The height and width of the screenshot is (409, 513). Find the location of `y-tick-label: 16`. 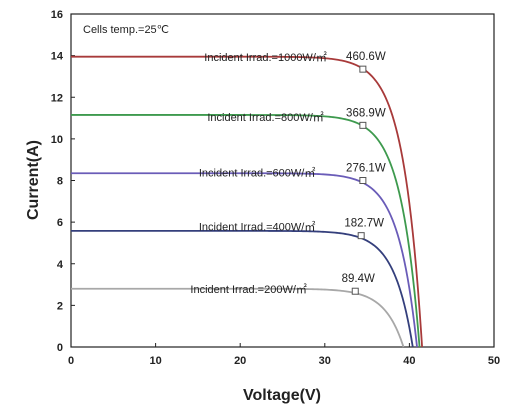

y-tick-label: 16 is located at coordinates (57, 15).